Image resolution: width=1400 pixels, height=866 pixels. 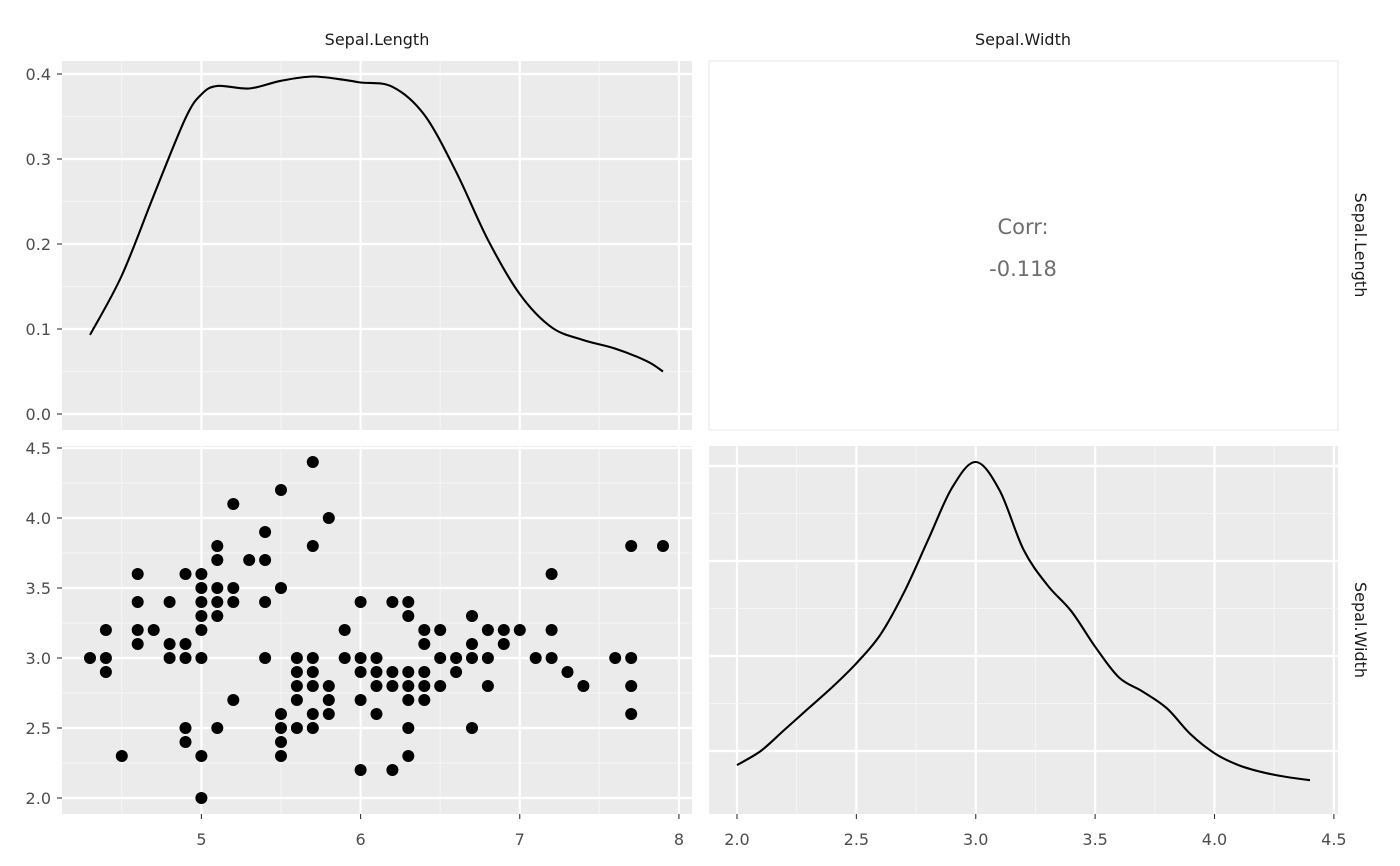 What do you see at coordinates (377, 39) in the screenshot?
I see `column-strip-sepal-length: Sepal.Length` at bounding box center [377, 39].